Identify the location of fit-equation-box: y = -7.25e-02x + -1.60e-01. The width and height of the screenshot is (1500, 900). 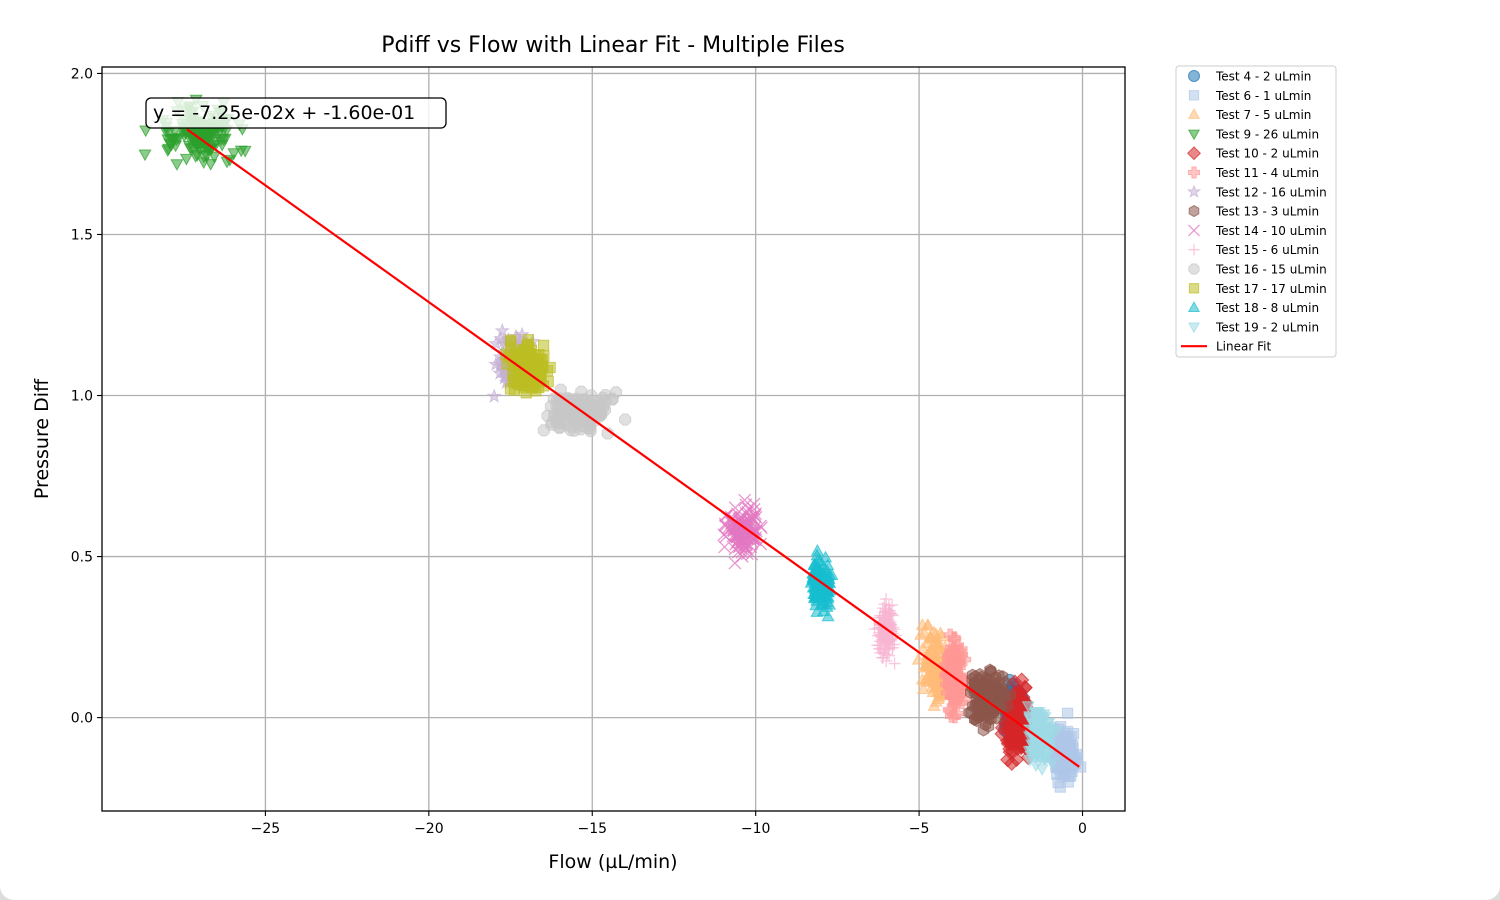
(296, 113).